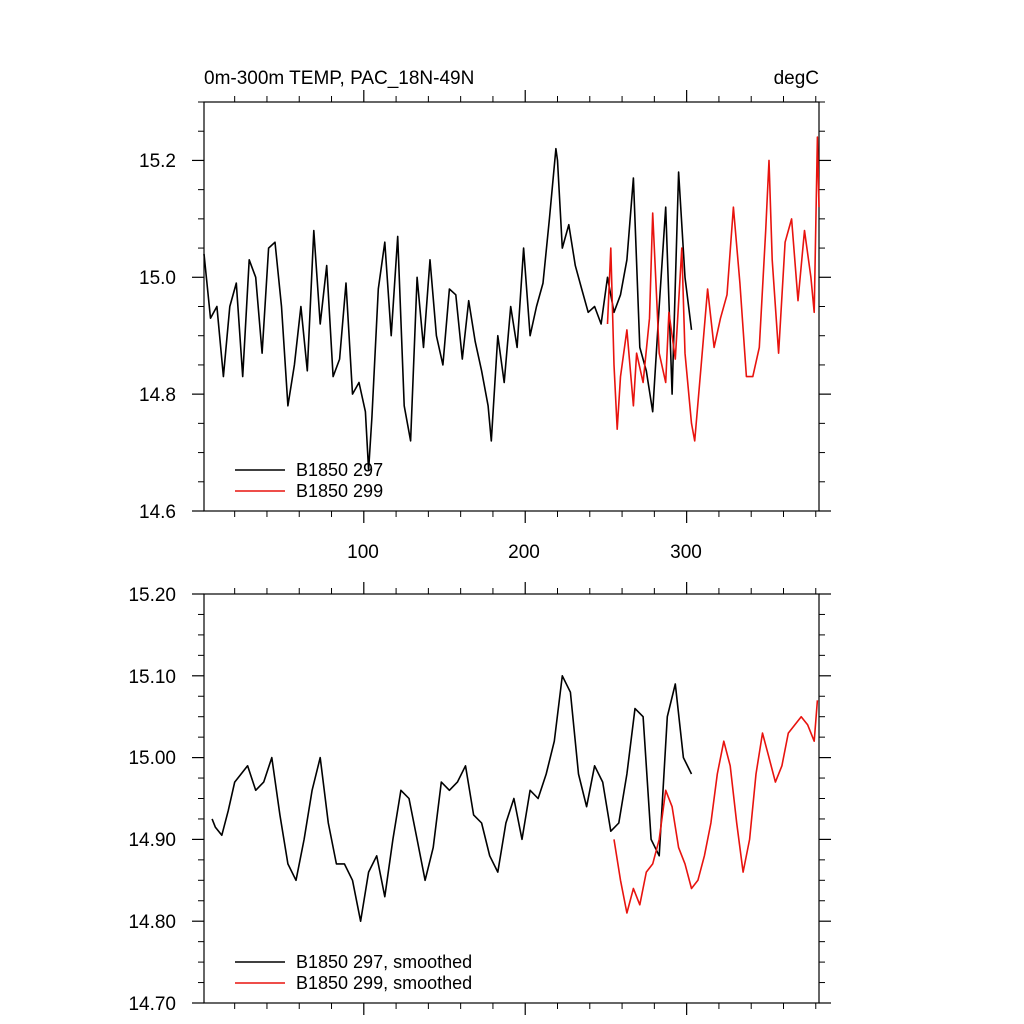  Describe the element at coordinates (157, 337) in the screenshot. I see `y-axis-top: 14.6 14.8 15.0 15.2` at that location.